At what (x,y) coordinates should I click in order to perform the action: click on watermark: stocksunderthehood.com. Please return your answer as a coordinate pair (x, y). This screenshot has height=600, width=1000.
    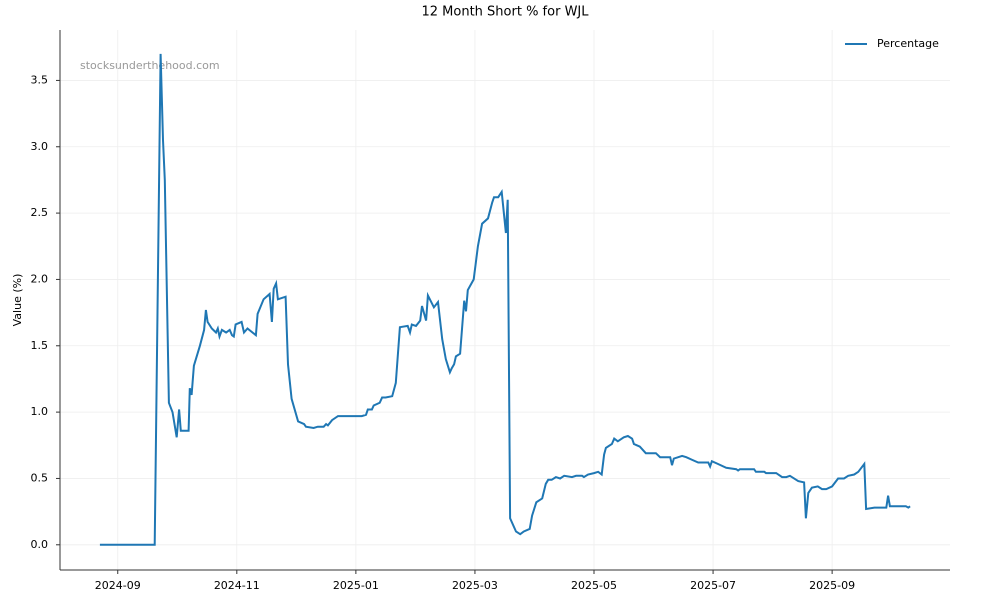
    Looking at the image, I should click on (150, 65).